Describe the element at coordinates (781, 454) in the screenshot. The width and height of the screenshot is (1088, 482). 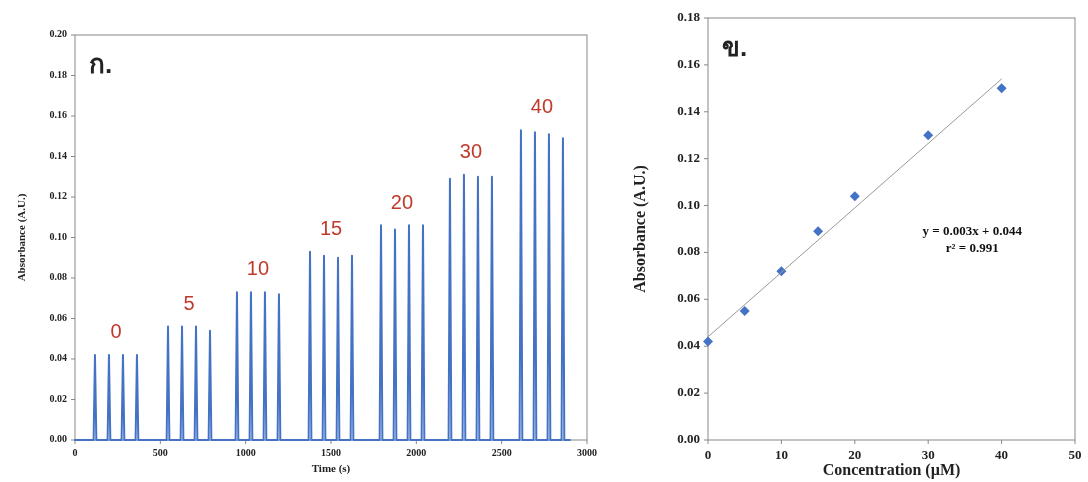
I see `x-tick-label: 10` at that location.